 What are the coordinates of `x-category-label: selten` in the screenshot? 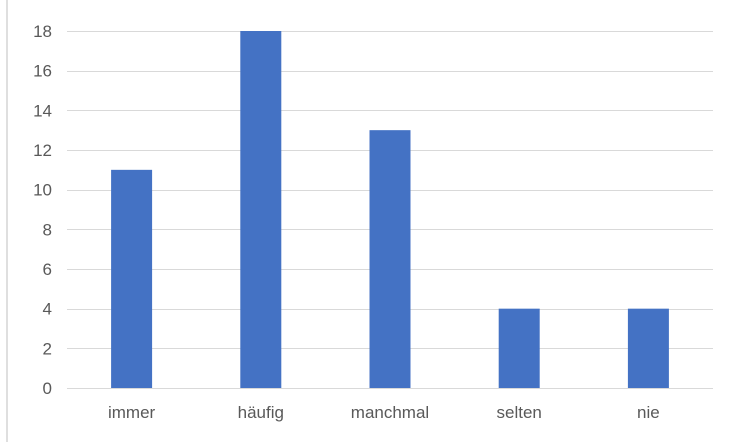 It's located at (519, 412).